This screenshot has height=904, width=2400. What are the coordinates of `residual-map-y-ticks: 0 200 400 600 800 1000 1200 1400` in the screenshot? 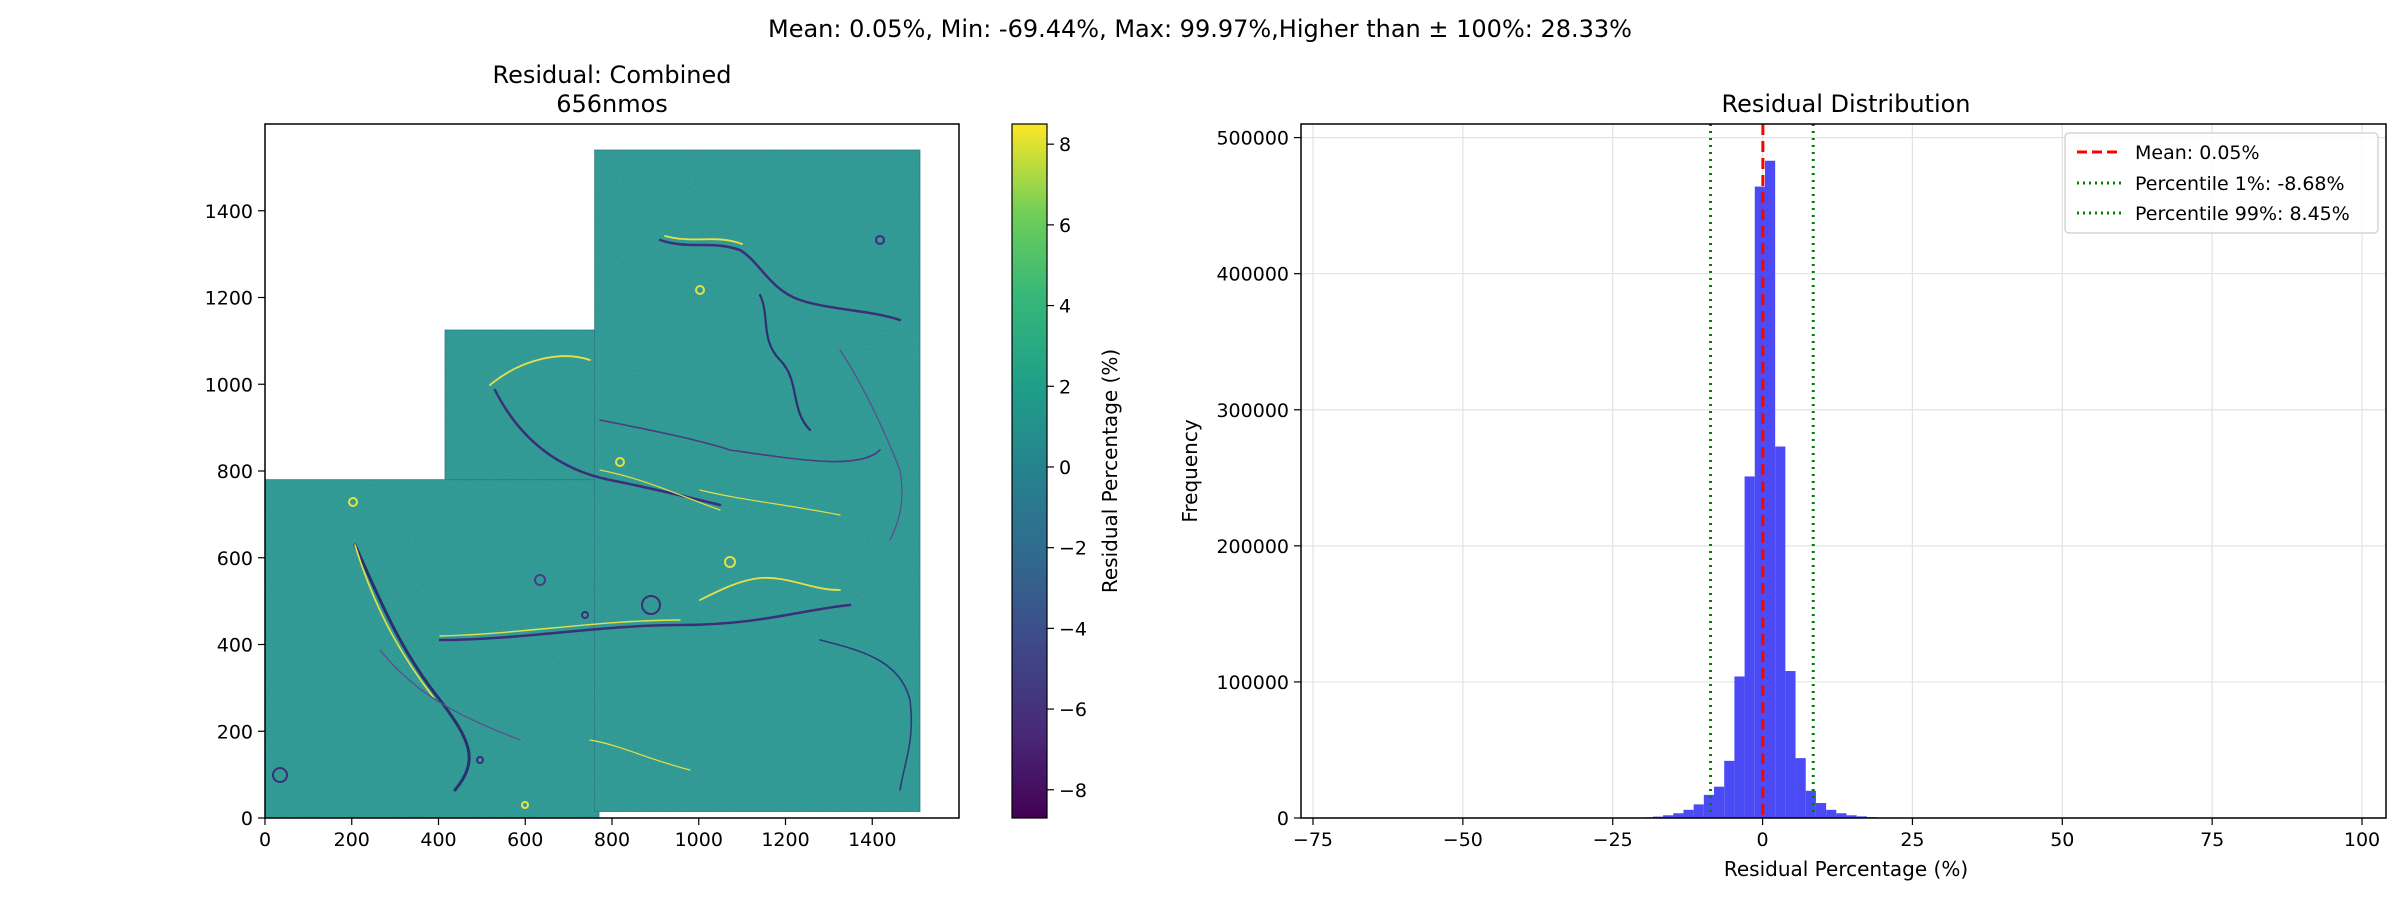 It's located at (235, 515).